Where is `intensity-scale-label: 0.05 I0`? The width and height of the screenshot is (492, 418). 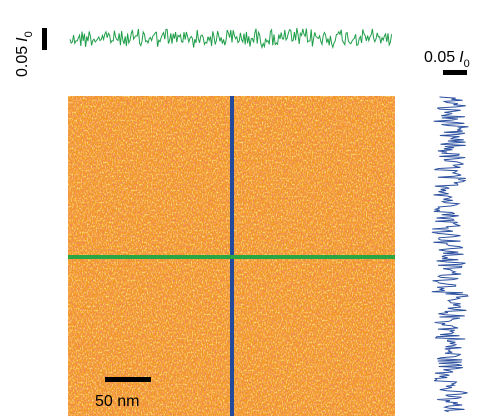
intensity-scale-label: 0.05 I0 is located at coordinates (24, 54).